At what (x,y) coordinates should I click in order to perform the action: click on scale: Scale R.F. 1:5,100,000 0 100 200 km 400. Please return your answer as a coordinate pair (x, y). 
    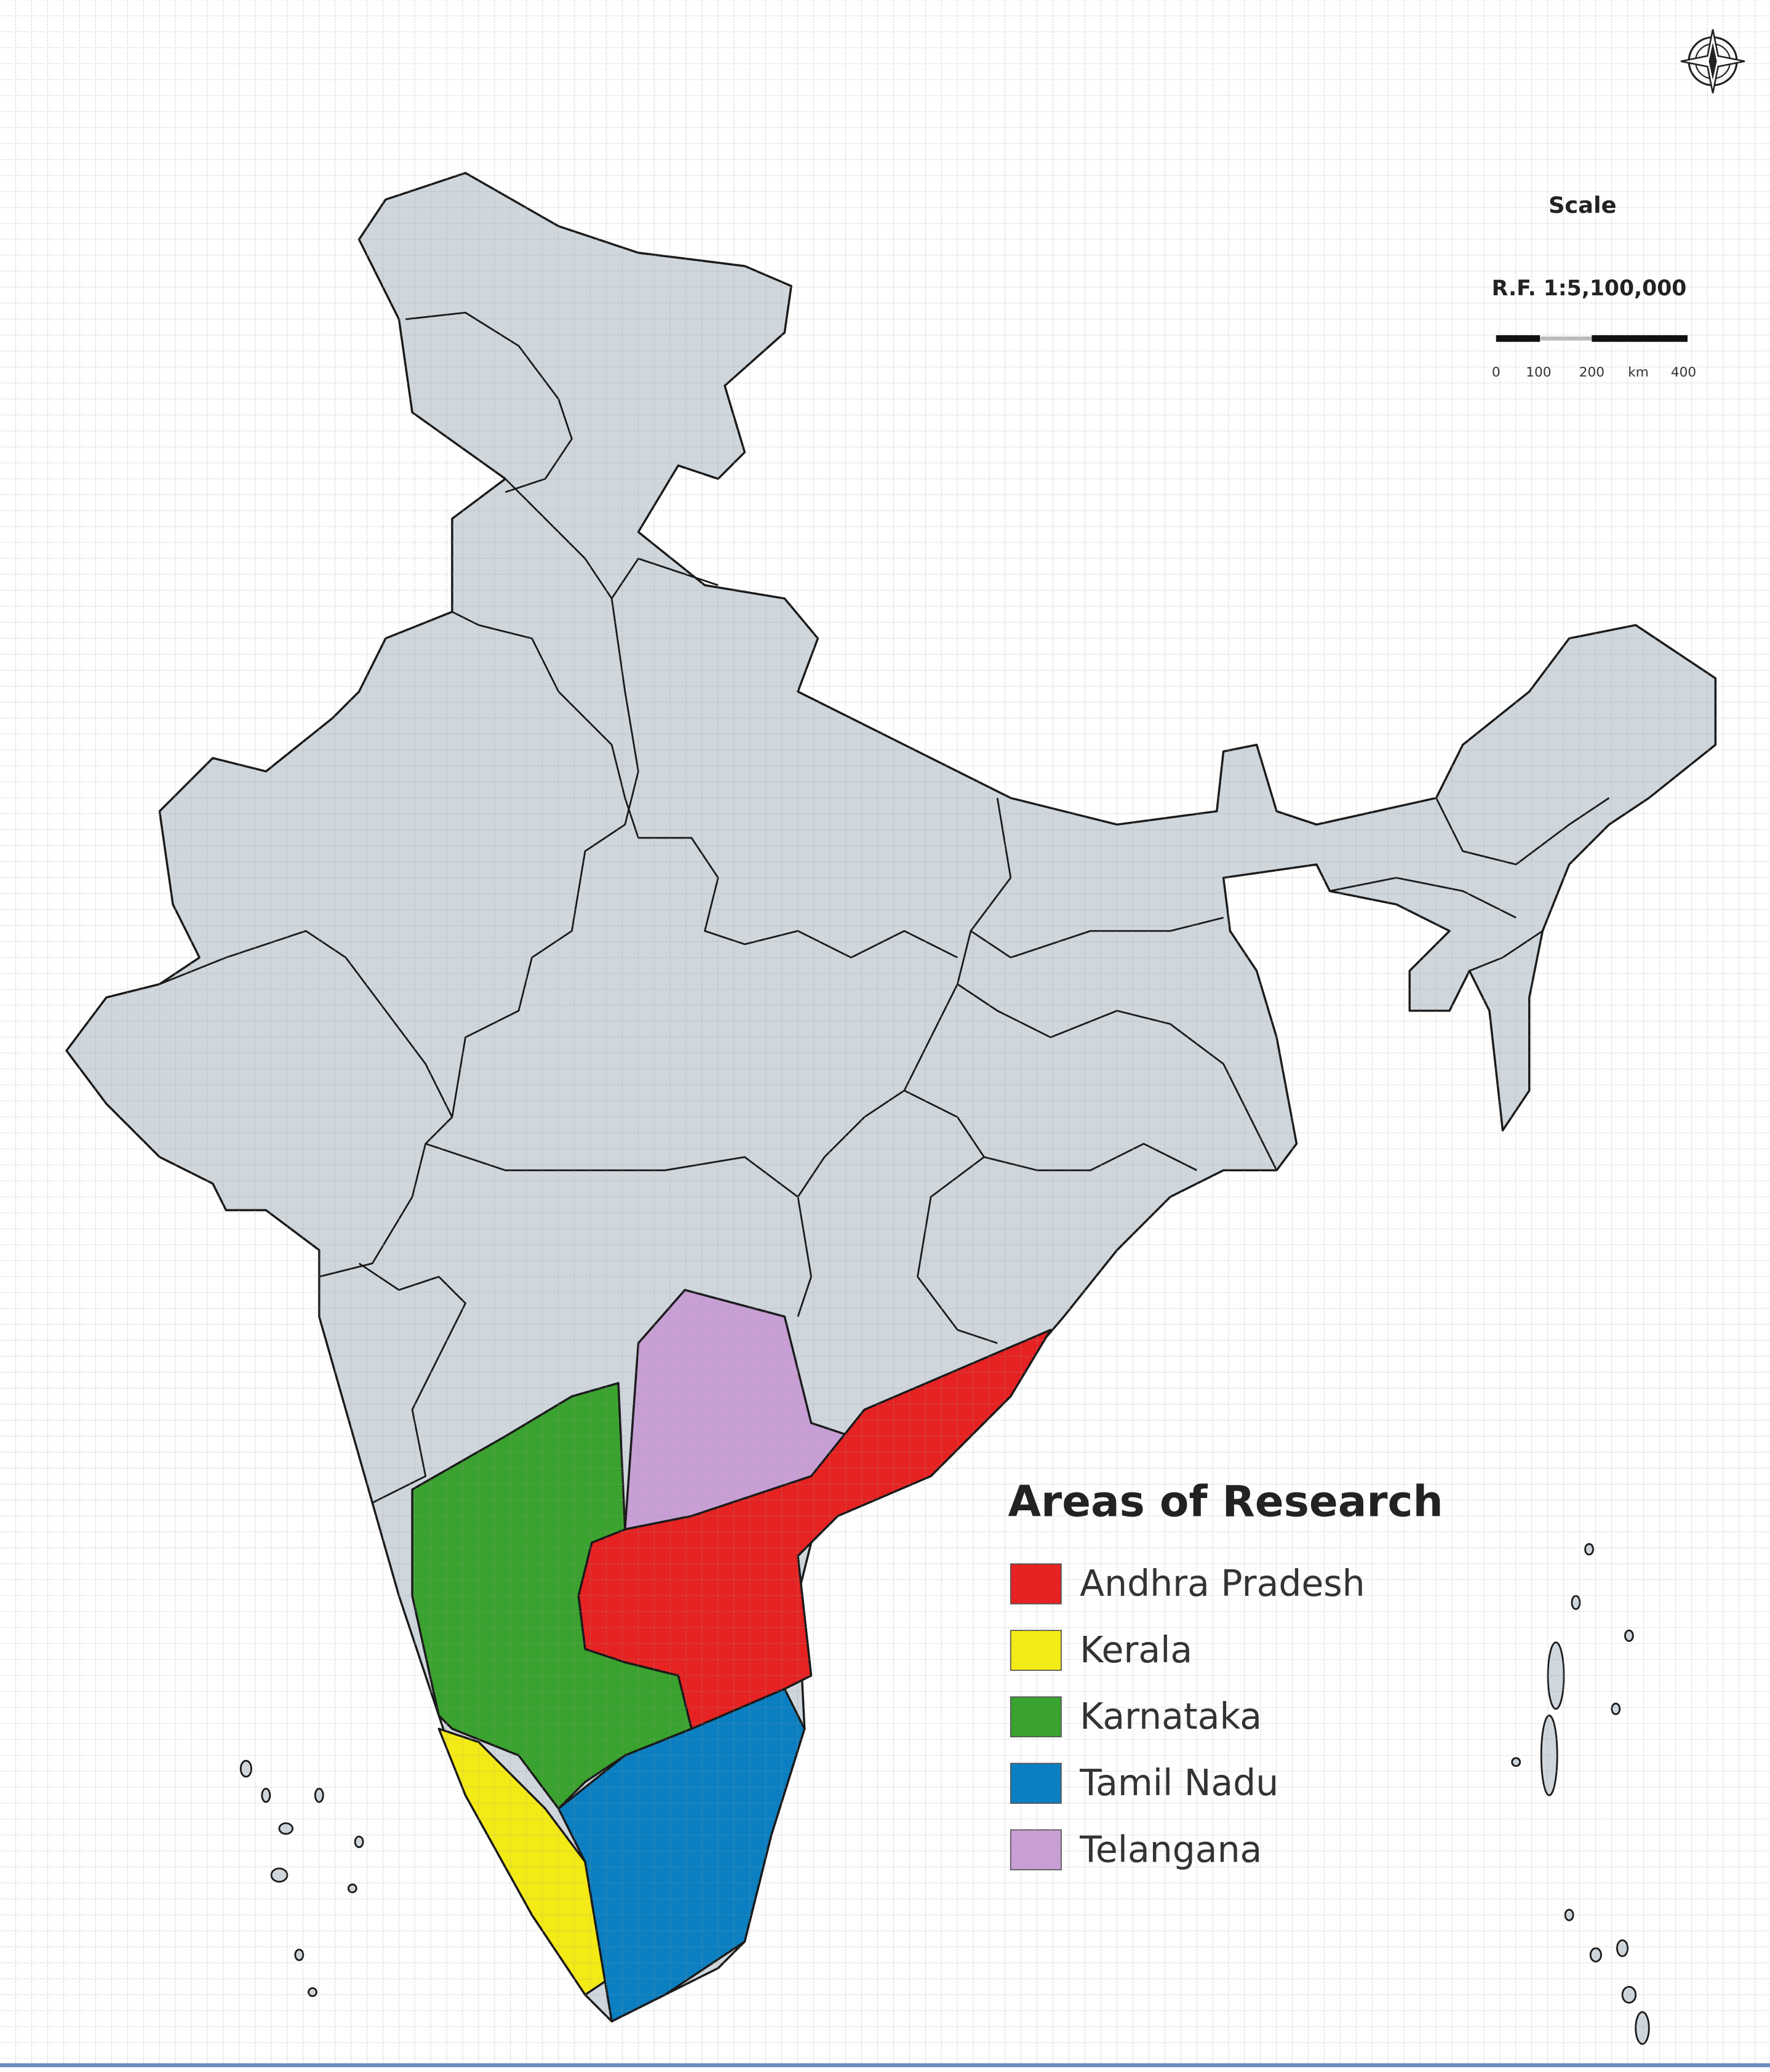
    Looking at the image, I should click on (1594, 286).